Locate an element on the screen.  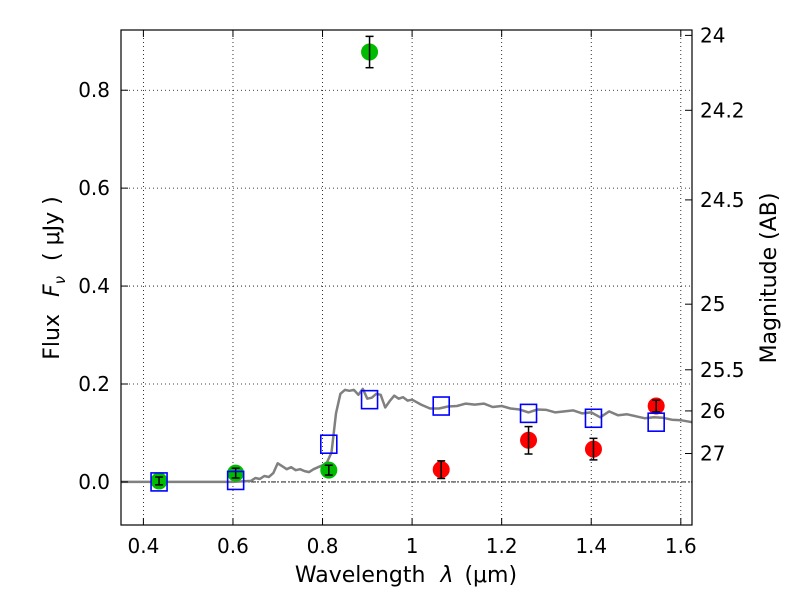
y2-tick-label: 24.2 is located at coordinates (722, 110).